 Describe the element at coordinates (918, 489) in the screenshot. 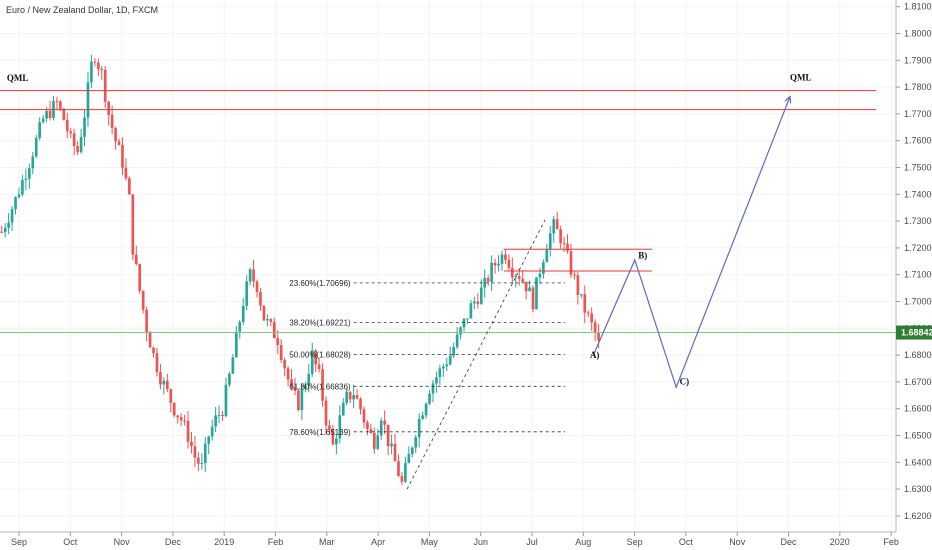

I see `y-tick-label: 1.63000` at that location.